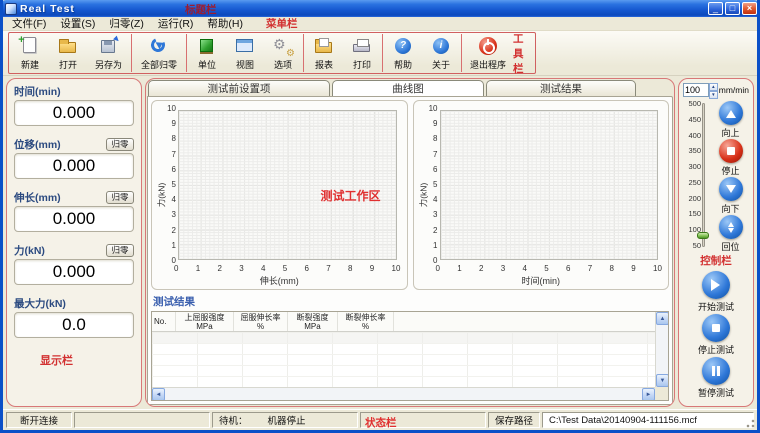 The width and height of the screenshot is (760, 433). Describe the element at coordinates (715, 8) in the screenshot. I see `minimize-button: _` at that location.